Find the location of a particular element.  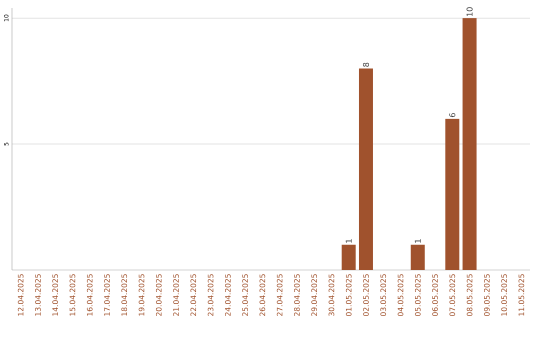

data-label: 10 is located at coordinates (469, 11).